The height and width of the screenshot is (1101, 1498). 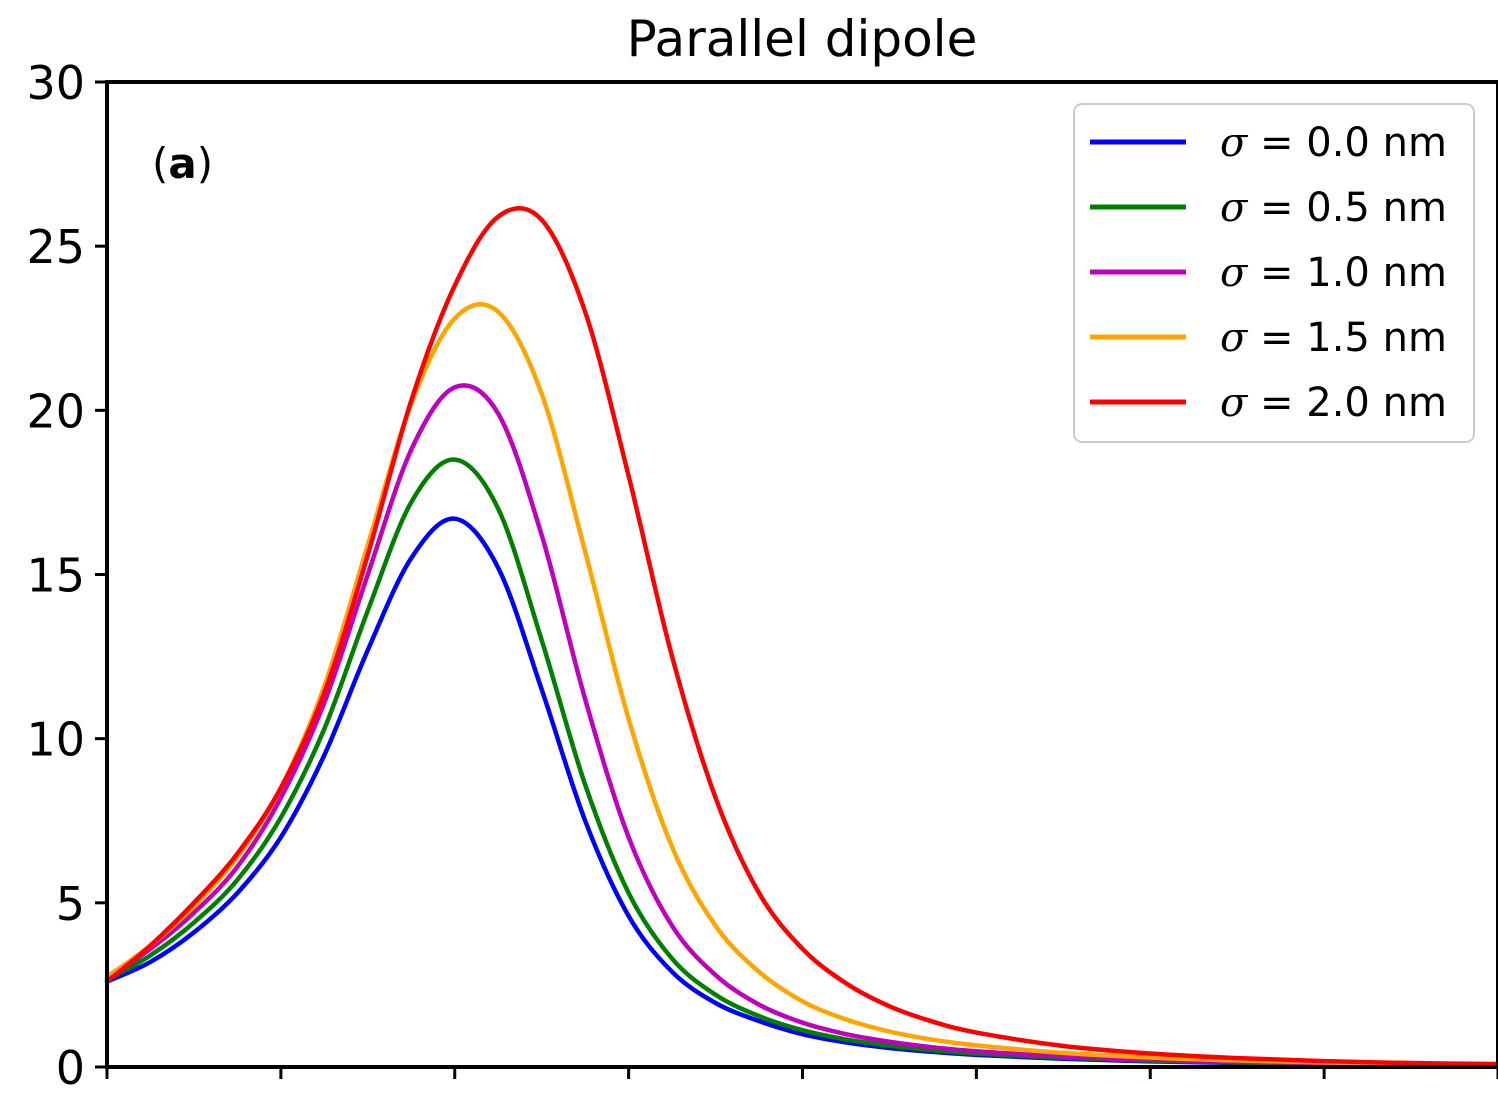 What do you see at coordinates (1347, 403) in the screenshot?
I see `legend-value: = 2.0 nm` at bounding box center [1347, 403].